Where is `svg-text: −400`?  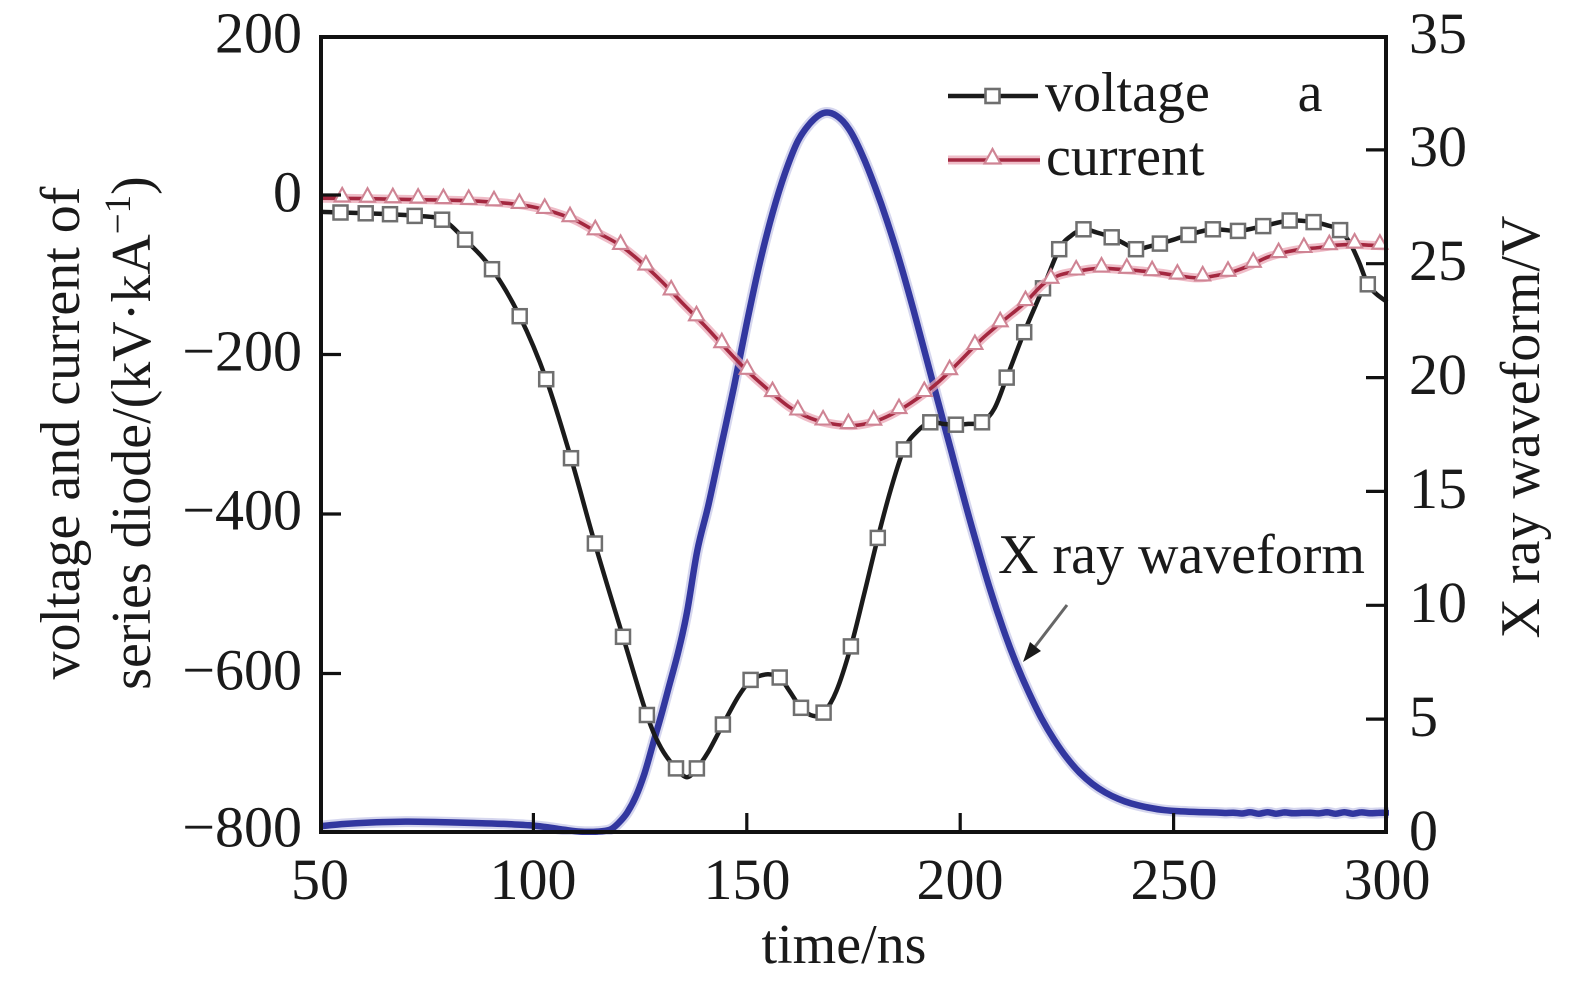 svg-text: −400 is located at coordinates (242, 510).